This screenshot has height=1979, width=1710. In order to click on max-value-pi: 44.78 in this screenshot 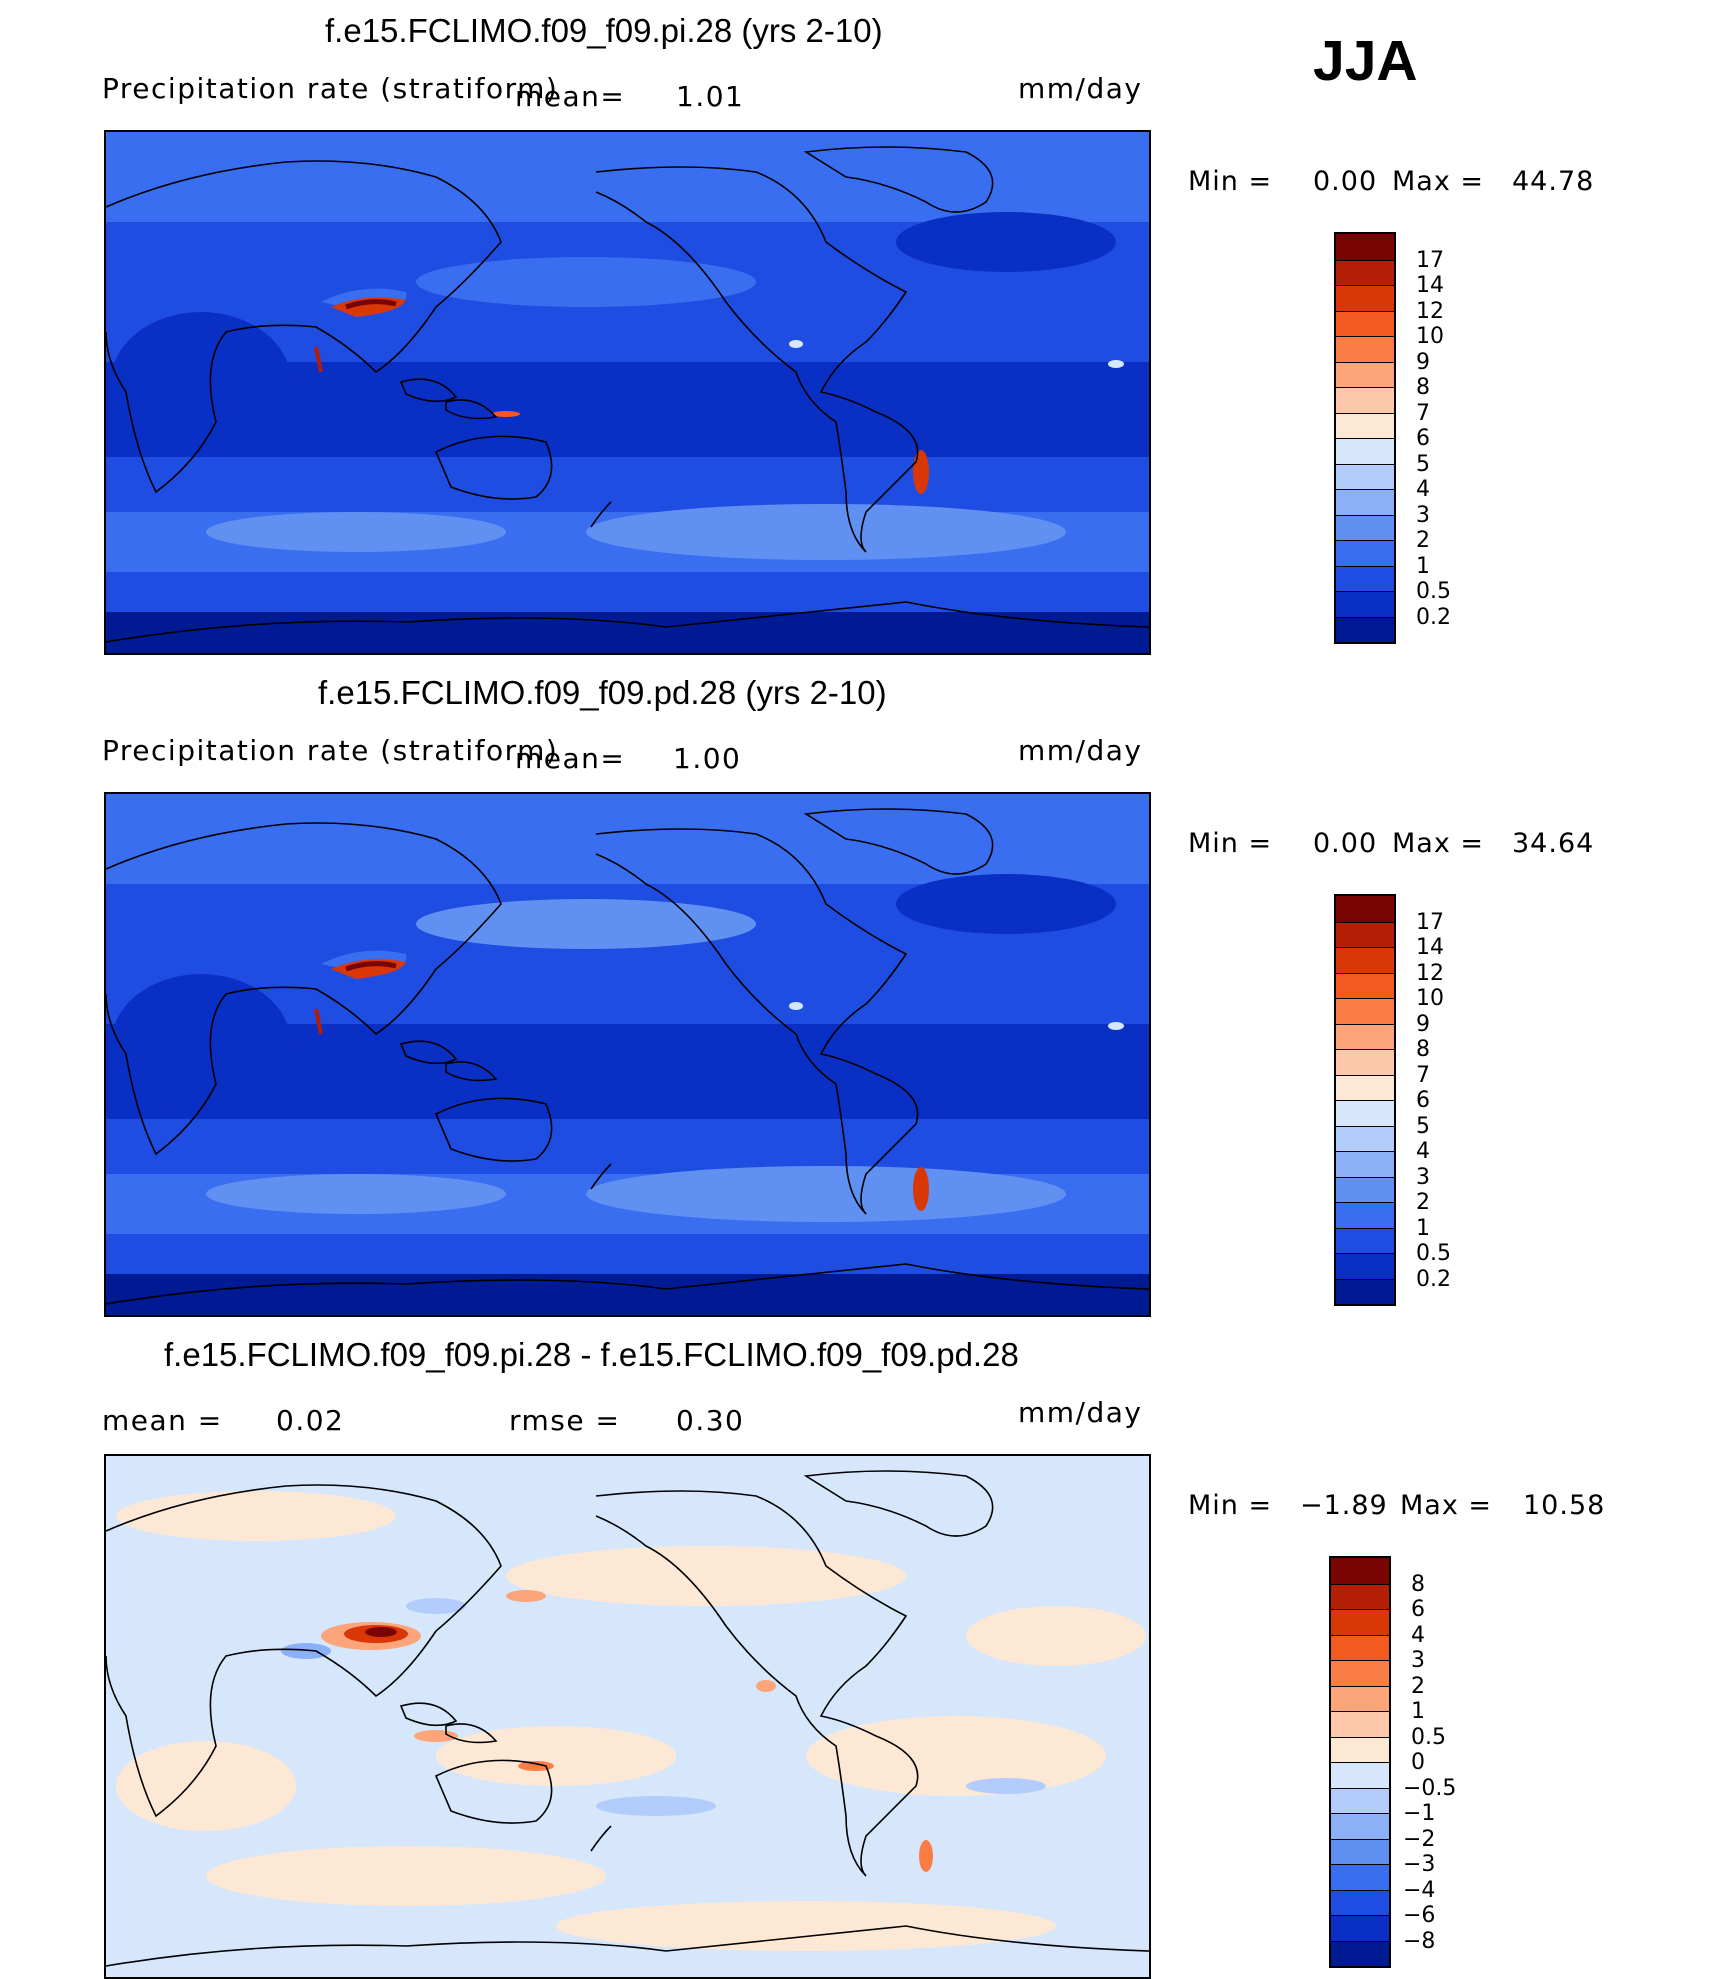, I will do `click(1553, 181)`.